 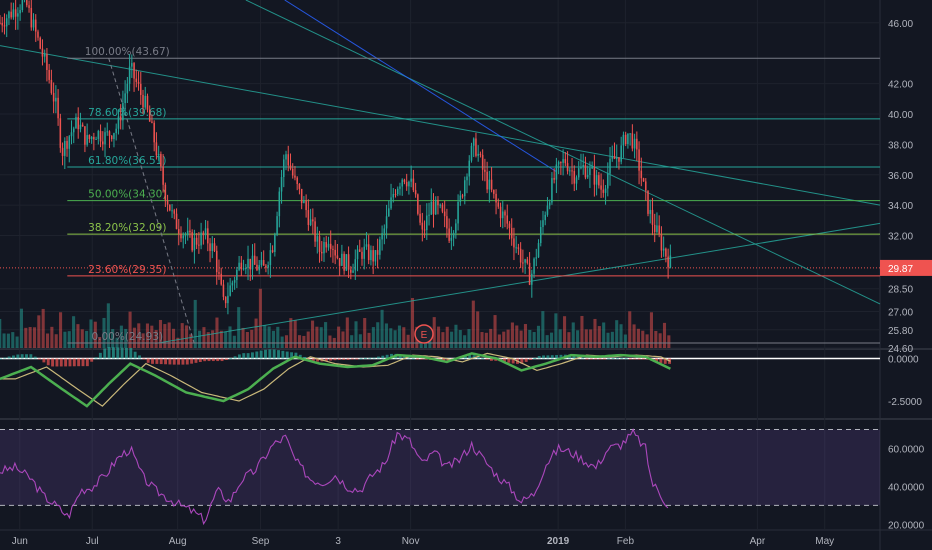 I want to click on earnings-marker: E, so click(x=424, y=334).